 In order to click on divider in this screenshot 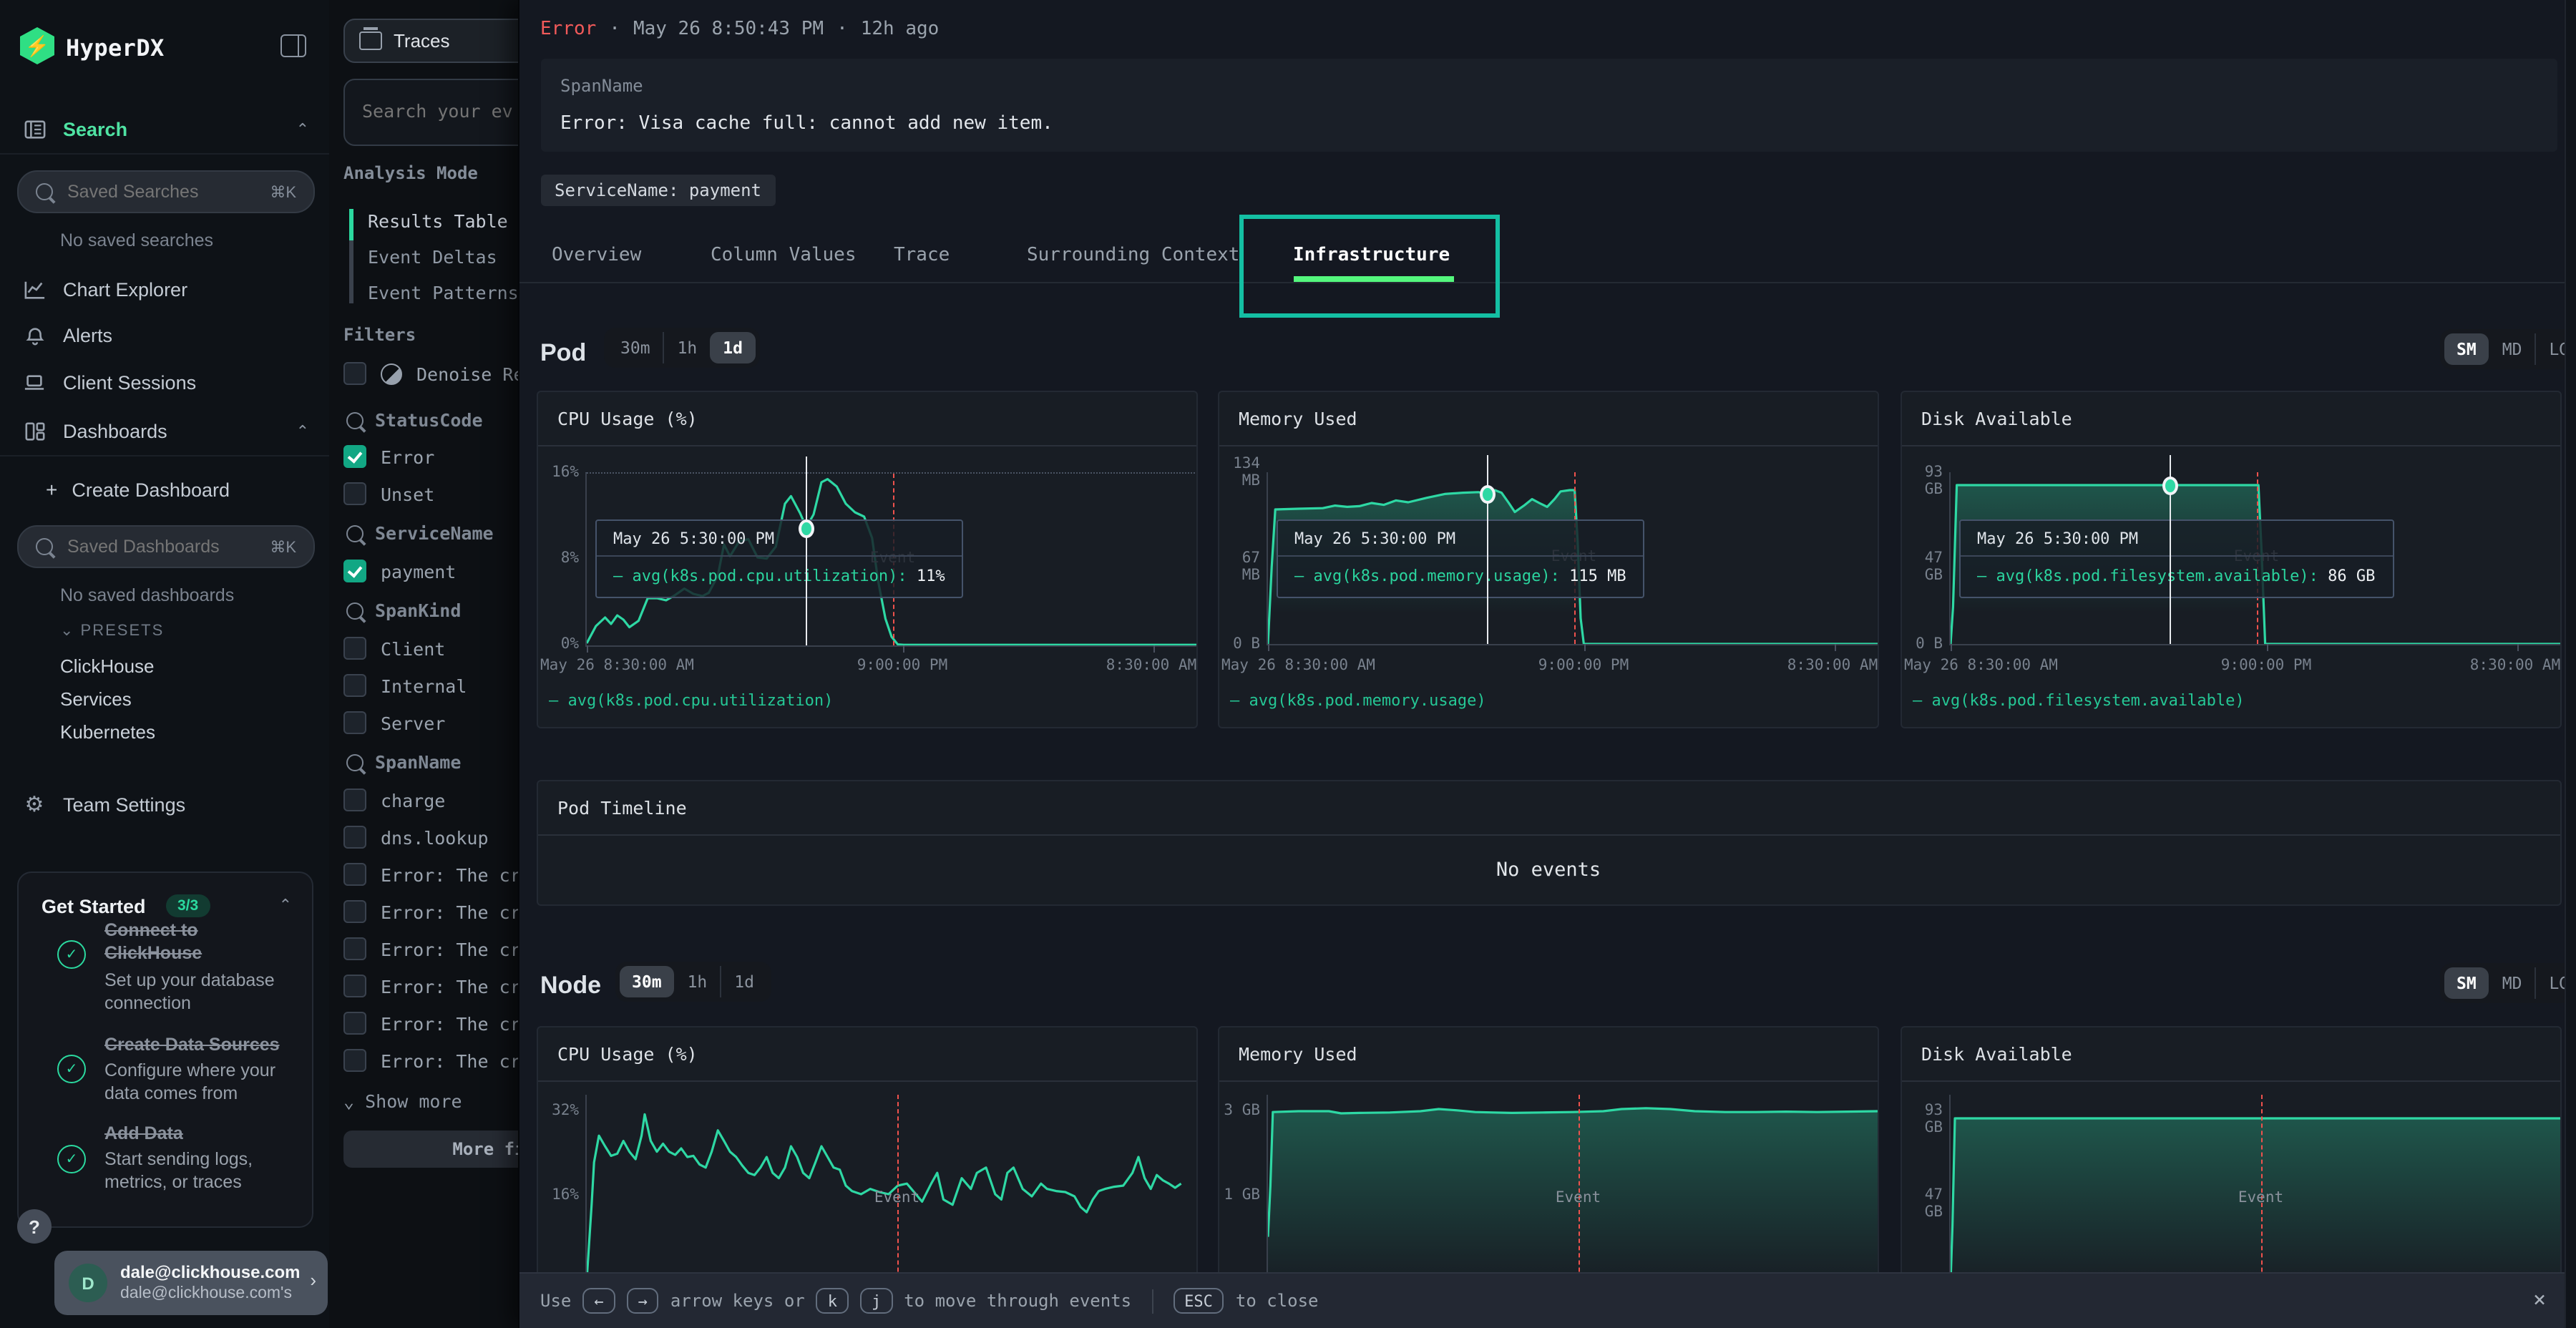, I will do `click(164, 456)`.